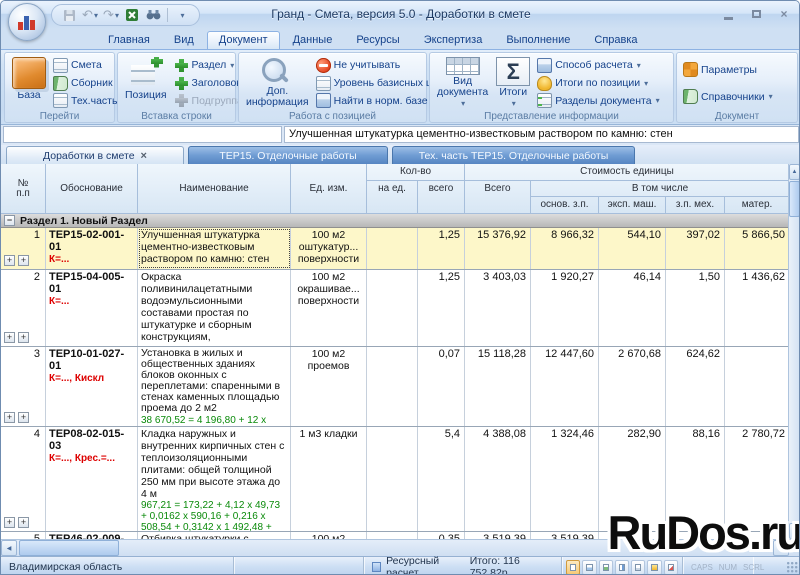 This screenshot has height=575, width=800. Describe the element at coordinates (462, 82) in the screenshot. I see `document-view-button: Вид документа ▾` at that location.